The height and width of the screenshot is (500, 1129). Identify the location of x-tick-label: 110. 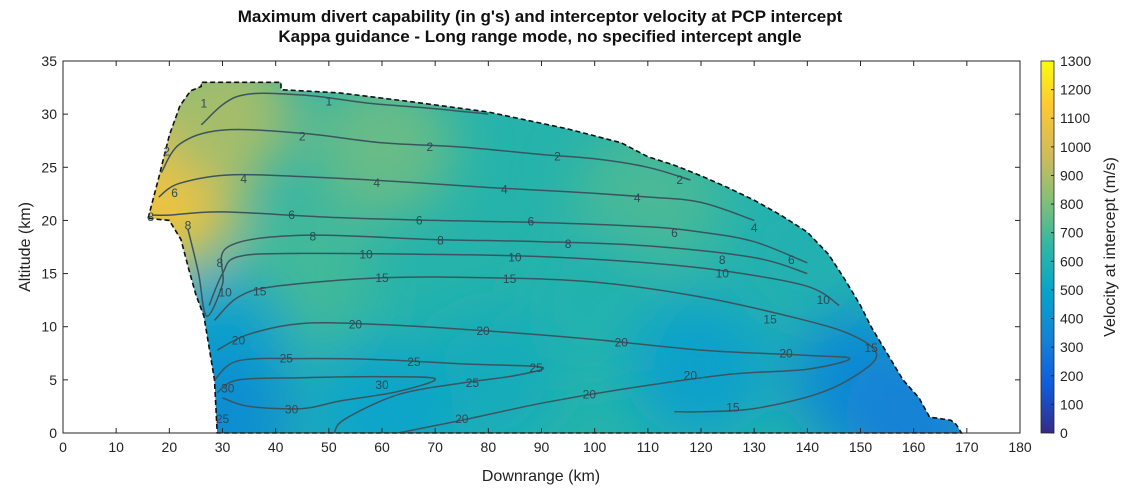
(648, 447).